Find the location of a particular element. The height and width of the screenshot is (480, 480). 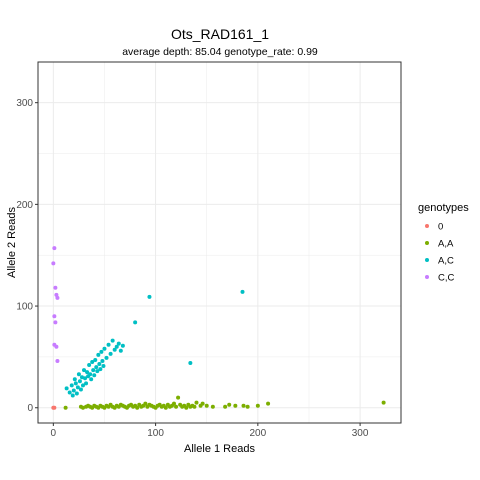

chart-title: Ots_RAD161_1 is located at coordinates (220, 34).